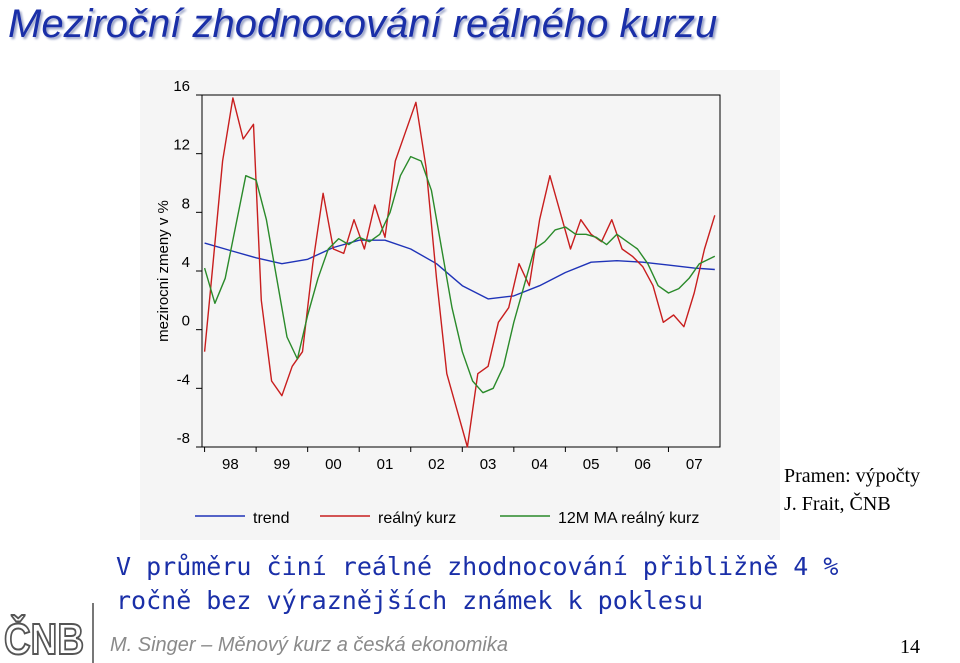  Describe the element at coordinates (186, 262) in the screenshot. I see `y-tick-label: 4` at that location.